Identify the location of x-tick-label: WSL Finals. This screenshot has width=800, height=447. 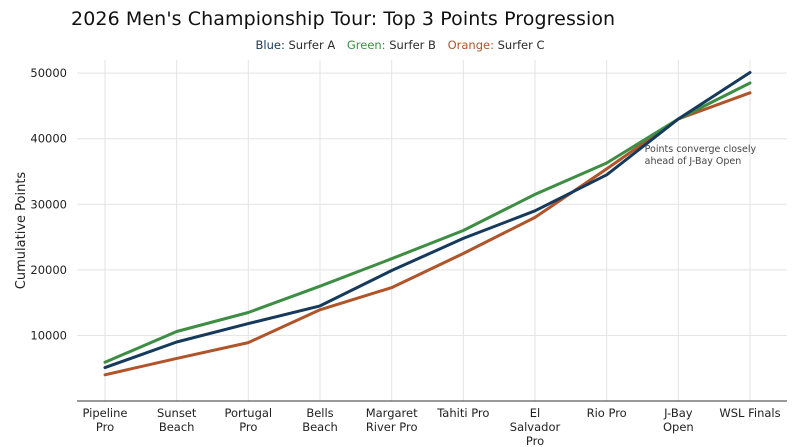
(749, 413).